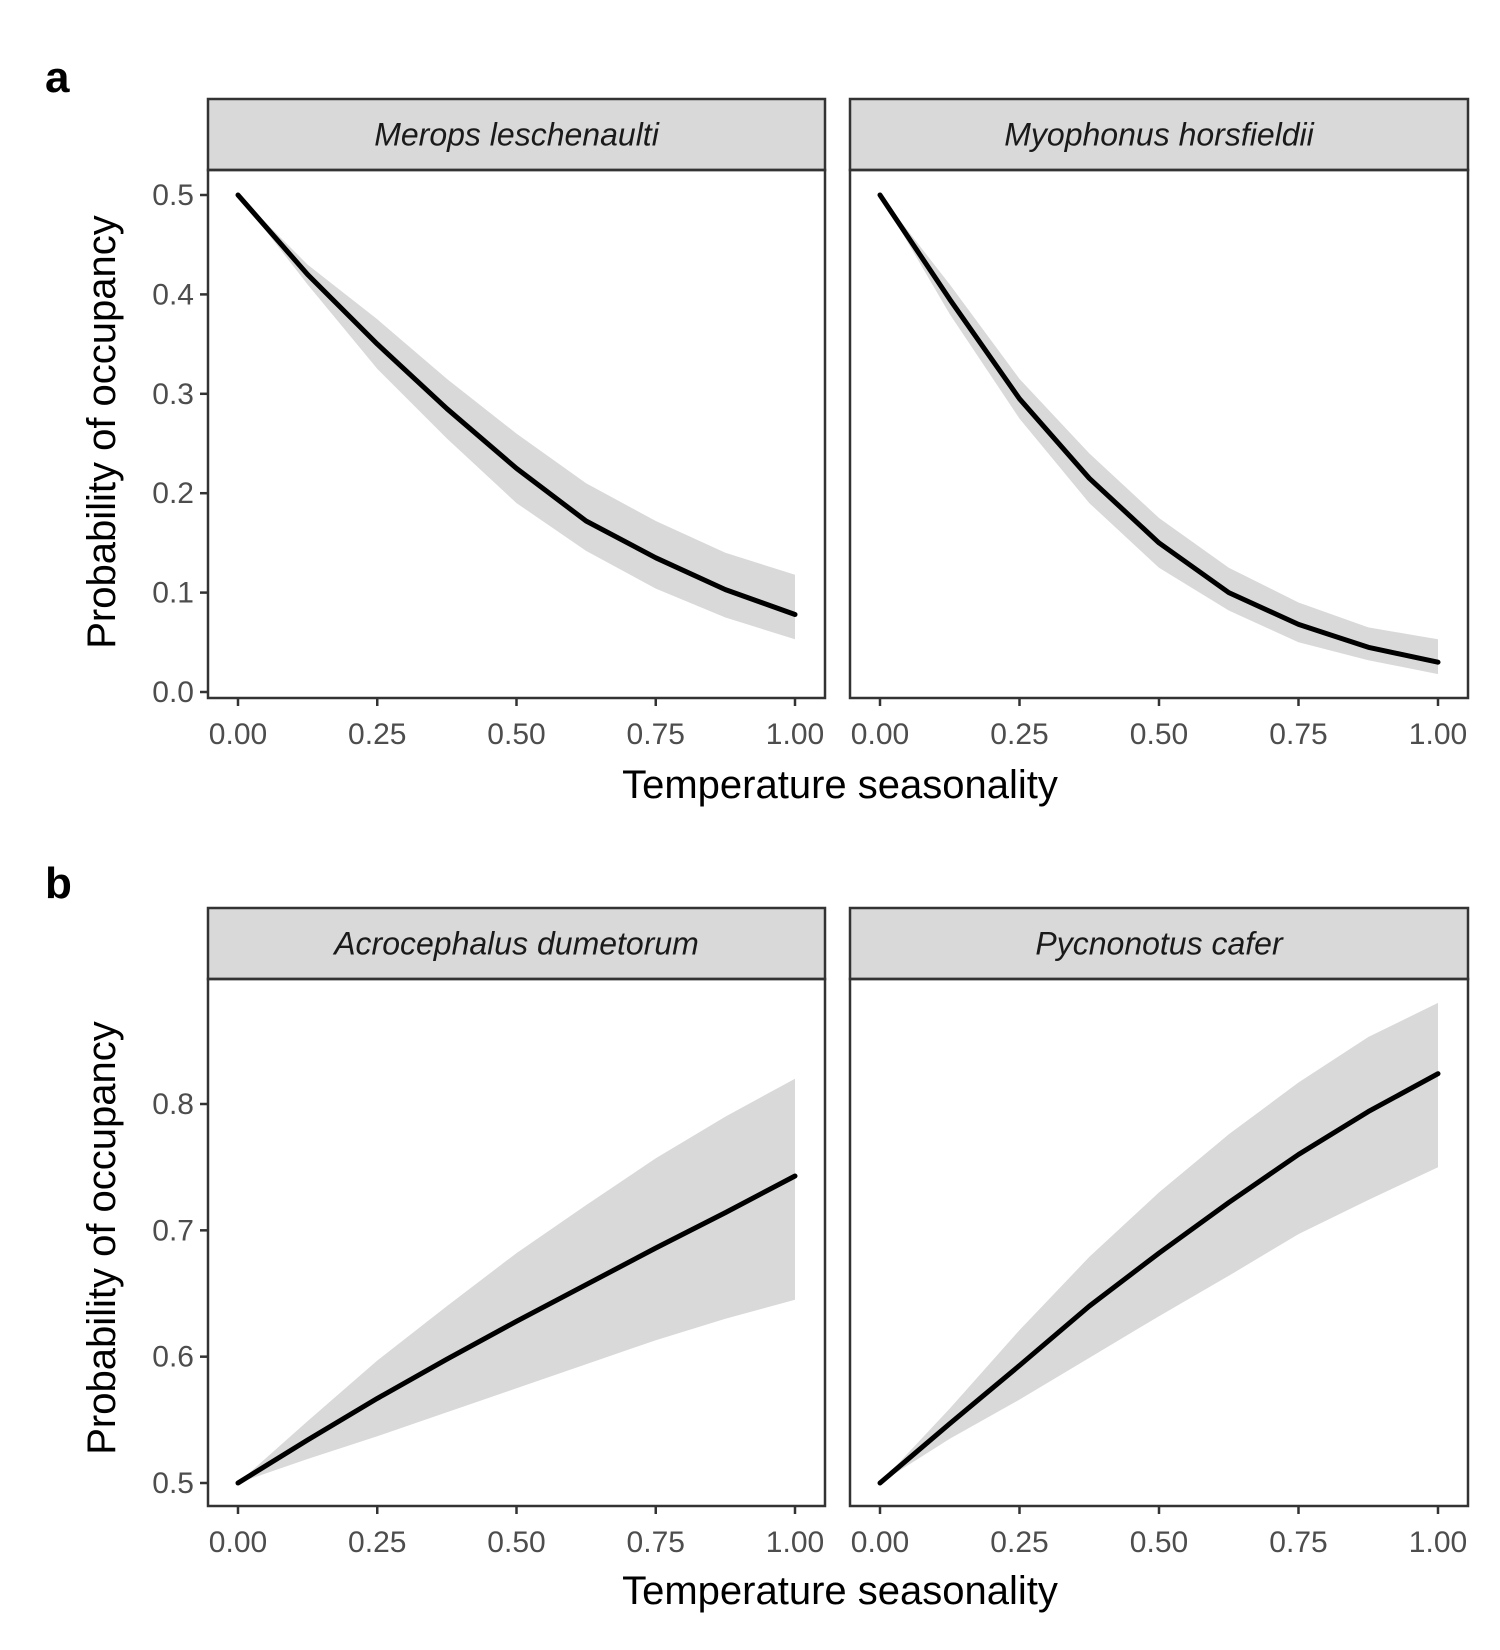 This screenshot has width=1500, height=1650. Describe the element at coordinates (173, 1104) in the screenshot. I see `y-tick-label: 0.8` at that location.